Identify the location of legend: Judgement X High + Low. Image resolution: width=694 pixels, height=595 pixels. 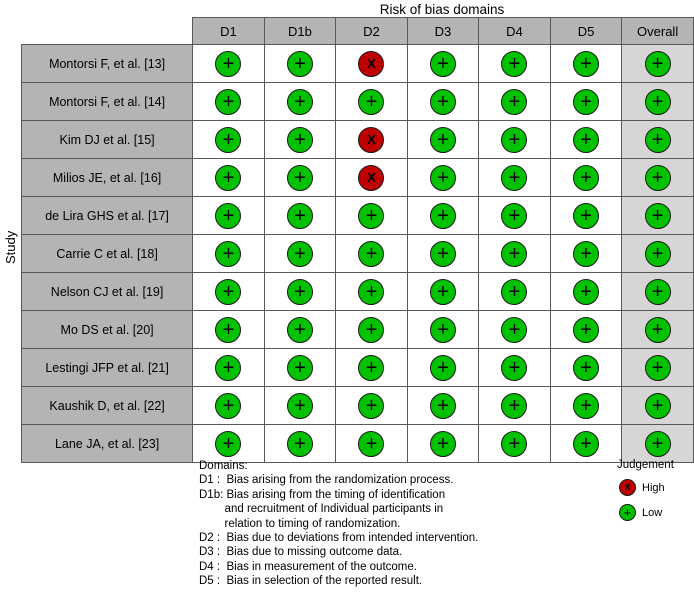
(645, 490).